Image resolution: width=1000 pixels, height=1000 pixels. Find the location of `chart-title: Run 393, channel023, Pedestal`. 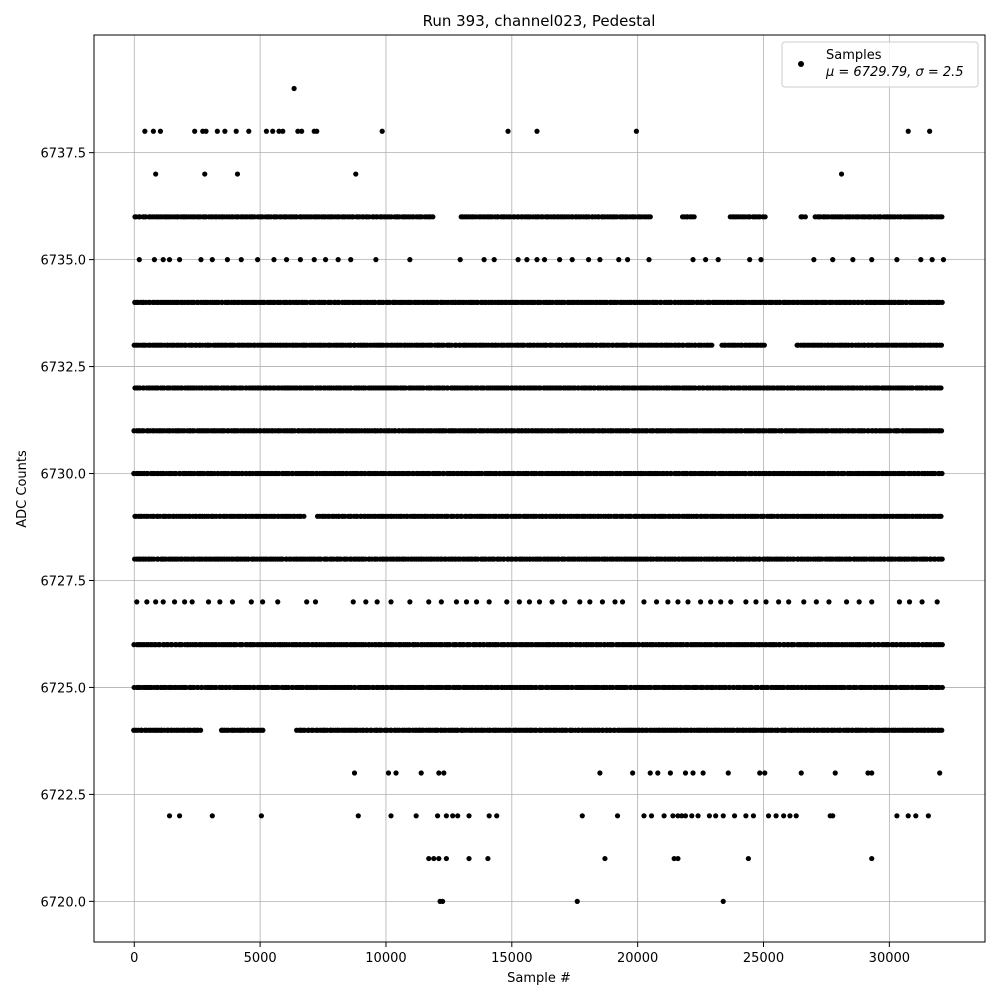

chart-title: Run 393, channel023, Pedestal is located at coordinates (539, 21).